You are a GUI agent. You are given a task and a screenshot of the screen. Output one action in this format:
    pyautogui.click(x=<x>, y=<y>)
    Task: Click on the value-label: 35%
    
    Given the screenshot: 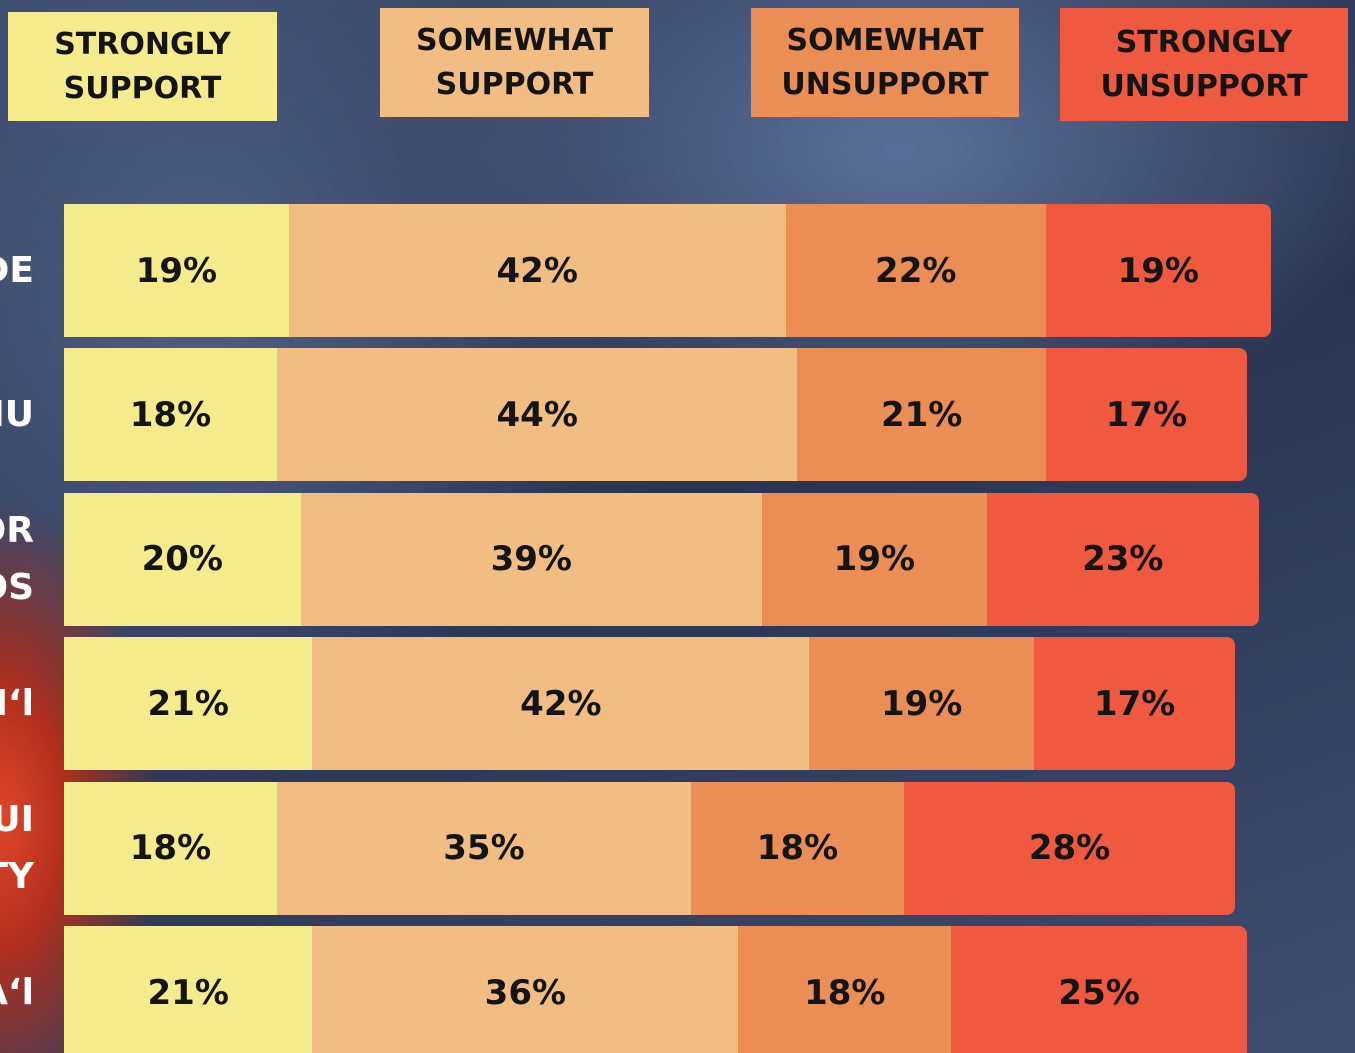 What is the action you would take?
    pyautogui.click(x=484, y=848)
    